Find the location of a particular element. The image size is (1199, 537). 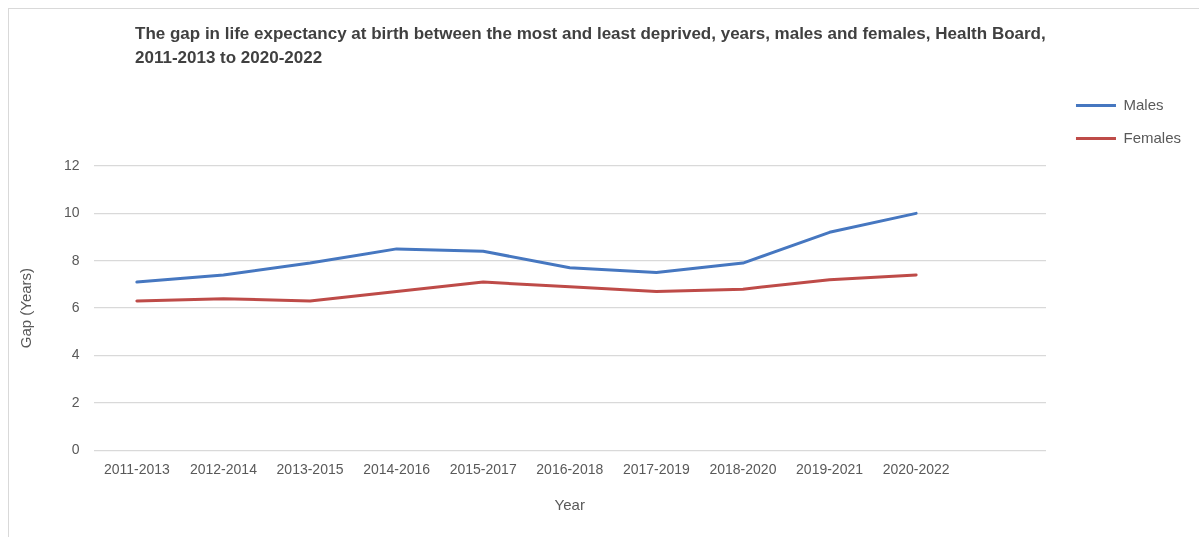

x-tick-label: 2017-2019 is located at coordinates (656, 469).